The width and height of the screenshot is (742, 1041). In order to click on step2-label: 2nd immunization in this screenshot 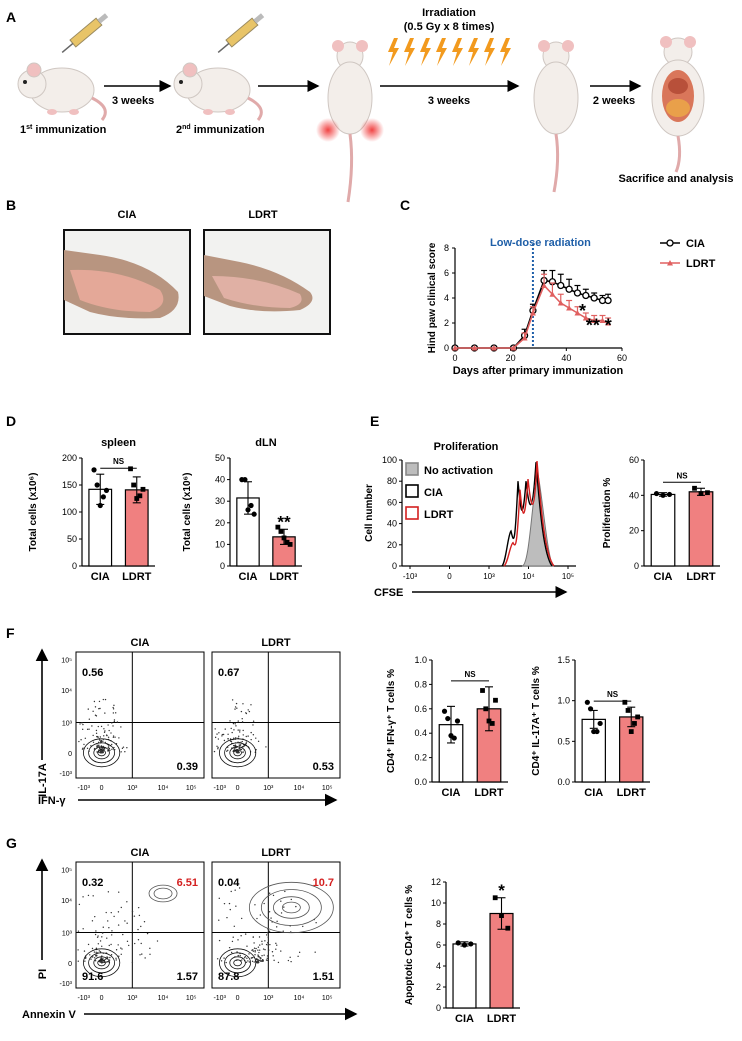, I will do `click(220, 130)`.